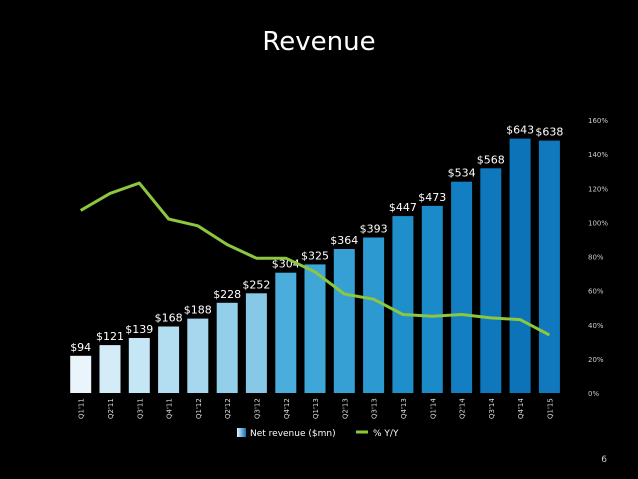 The image size is (638, 479). What do you see at coordinates (140, 408) in the screenshot?
I see `x-tick-2: Q3'11` at bounding box center [140, 408].